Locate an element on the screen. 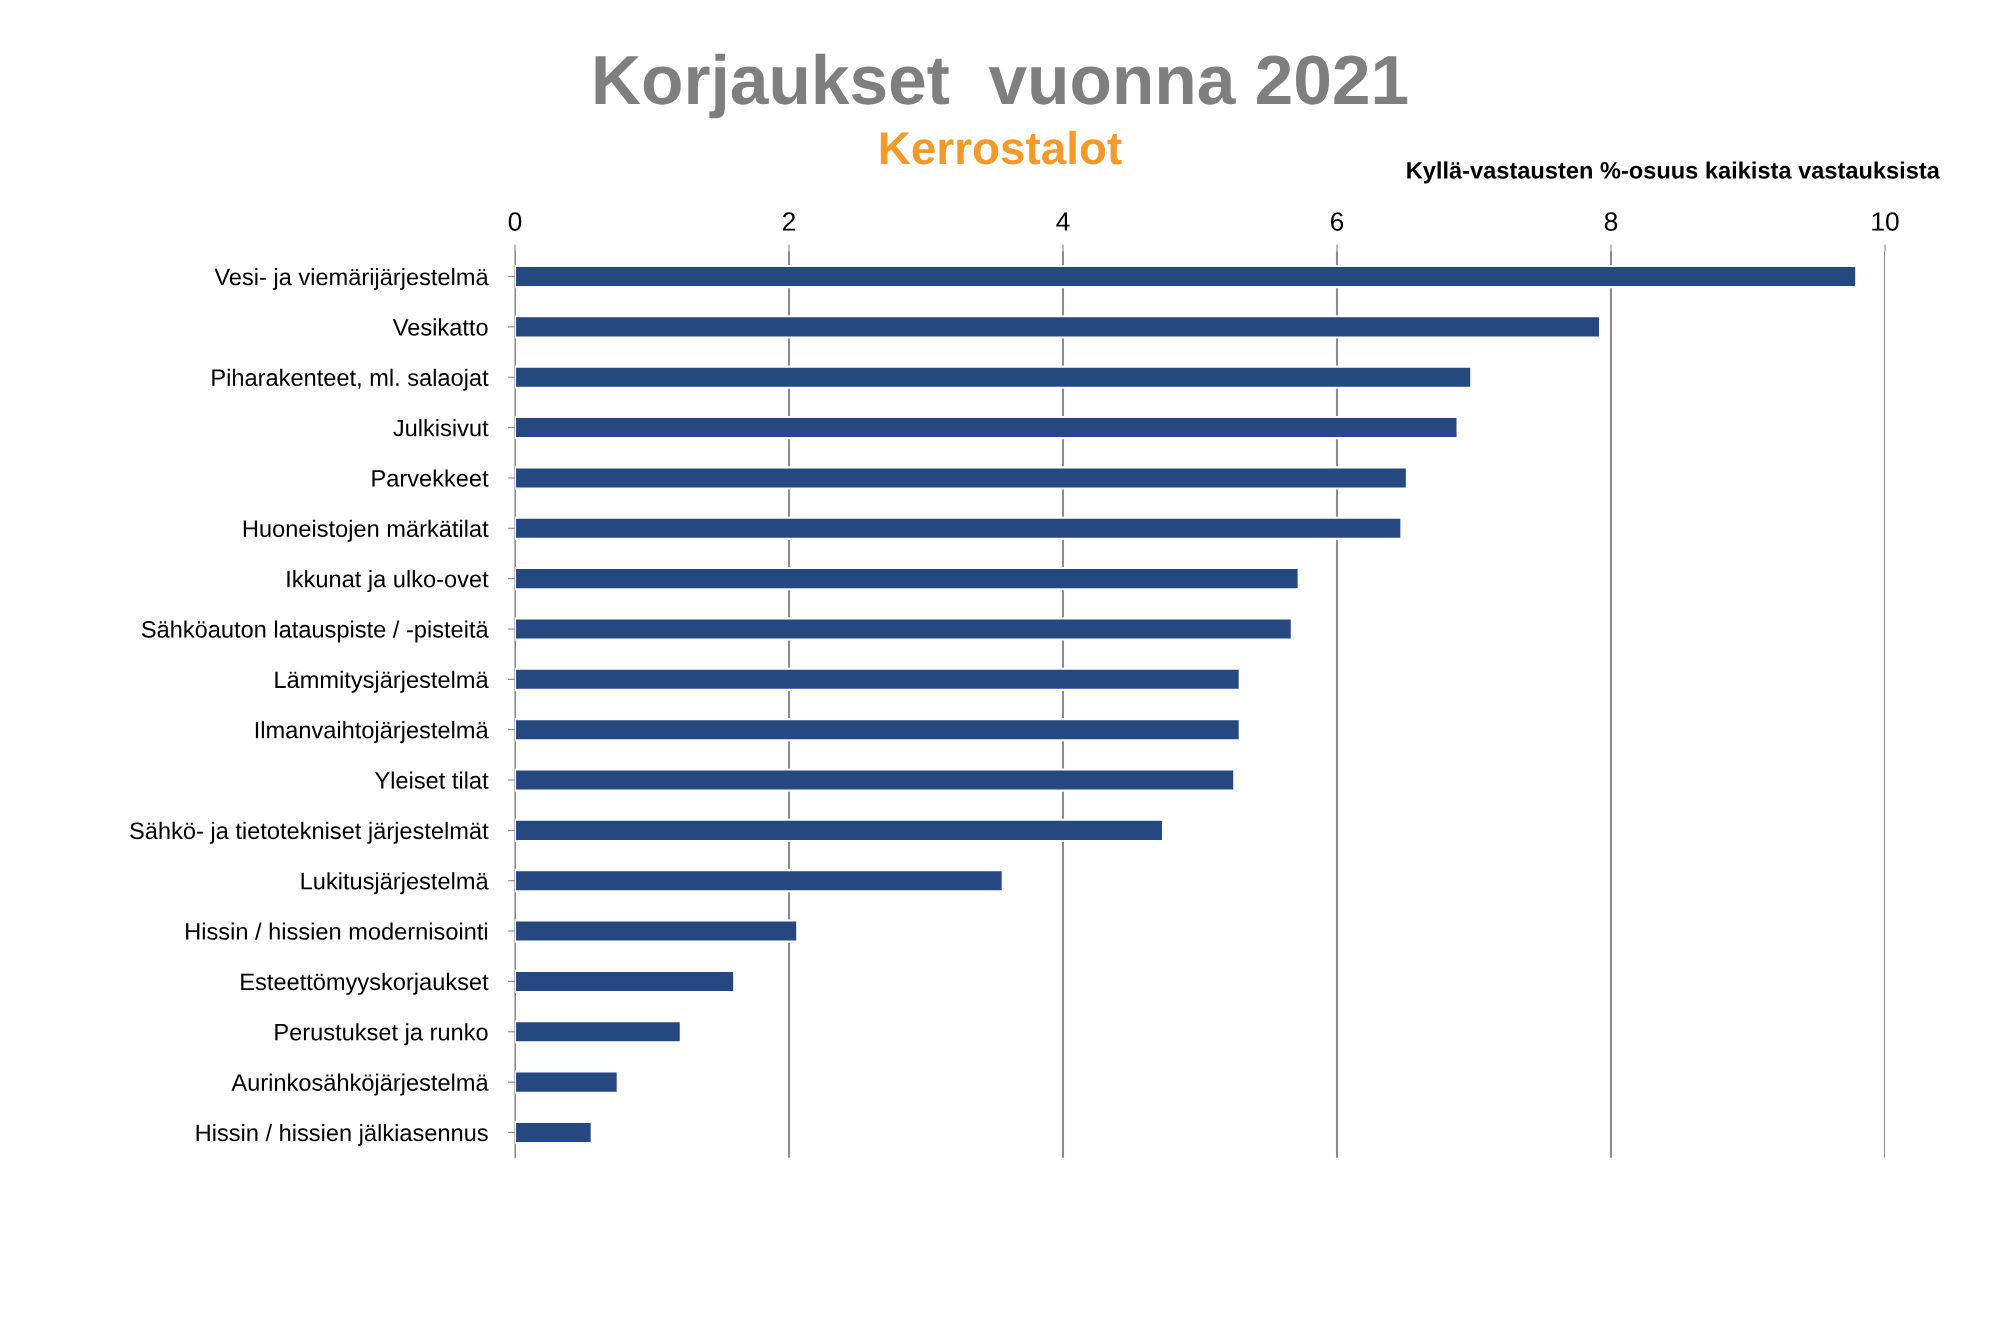 This screenshot has width=2000, height=1323. y-tick-label: Julkisivut is located at coordinates (441, 428).